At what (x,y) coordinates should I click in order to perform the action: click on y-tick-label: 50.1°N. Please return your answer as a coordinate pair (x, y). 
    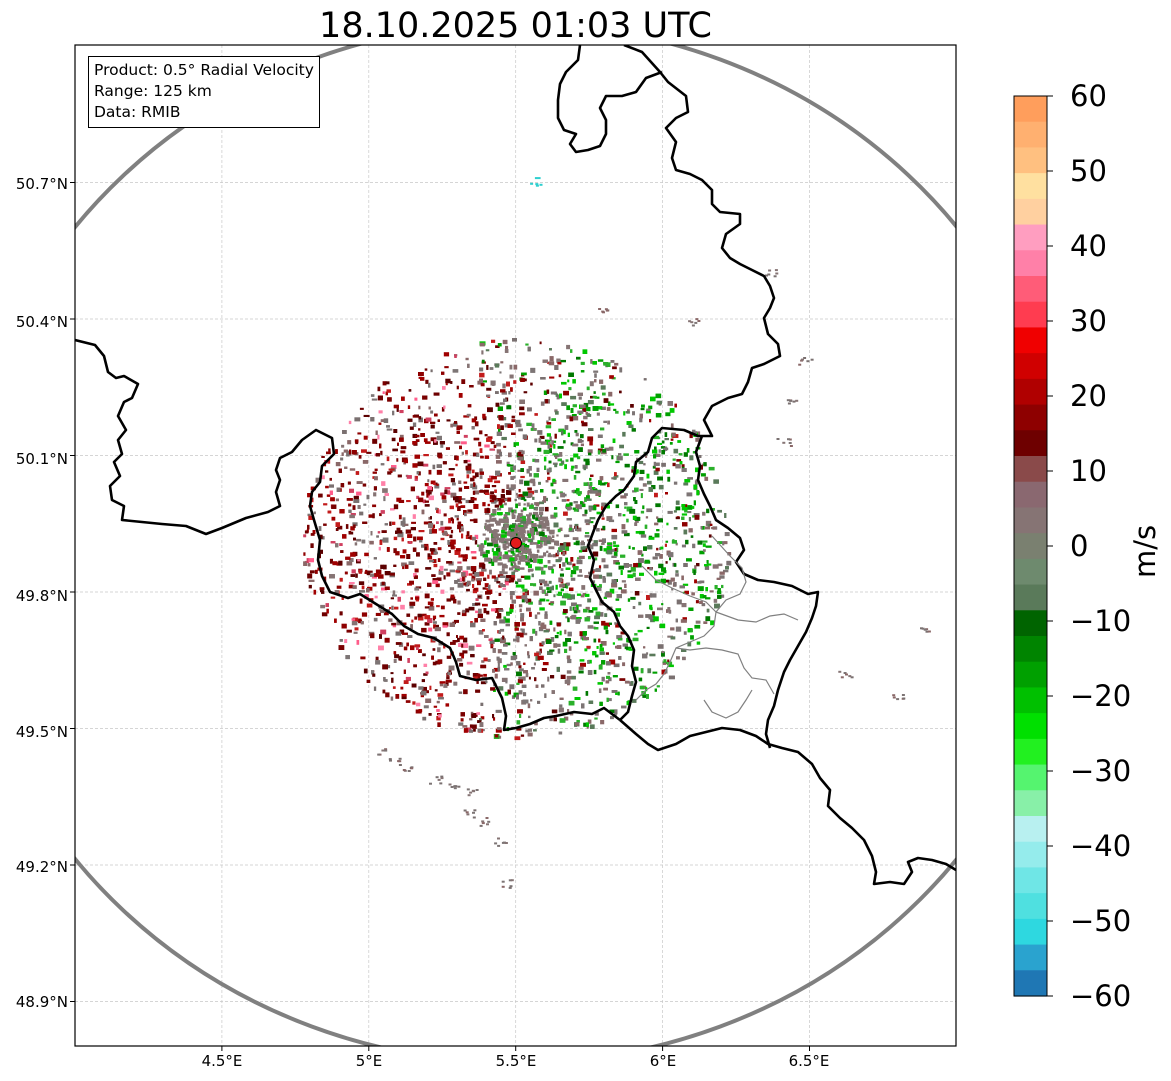
    Looking at the image, I should click on (41, 459).